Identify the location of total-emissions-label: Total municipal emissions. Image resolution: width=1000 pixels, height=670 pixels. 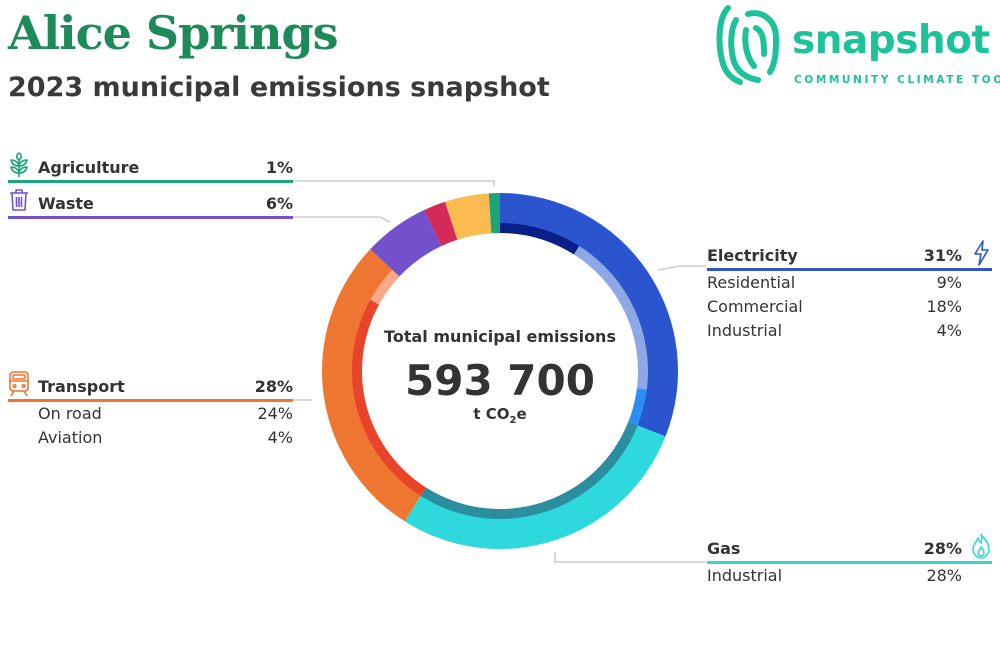
(500, 336).